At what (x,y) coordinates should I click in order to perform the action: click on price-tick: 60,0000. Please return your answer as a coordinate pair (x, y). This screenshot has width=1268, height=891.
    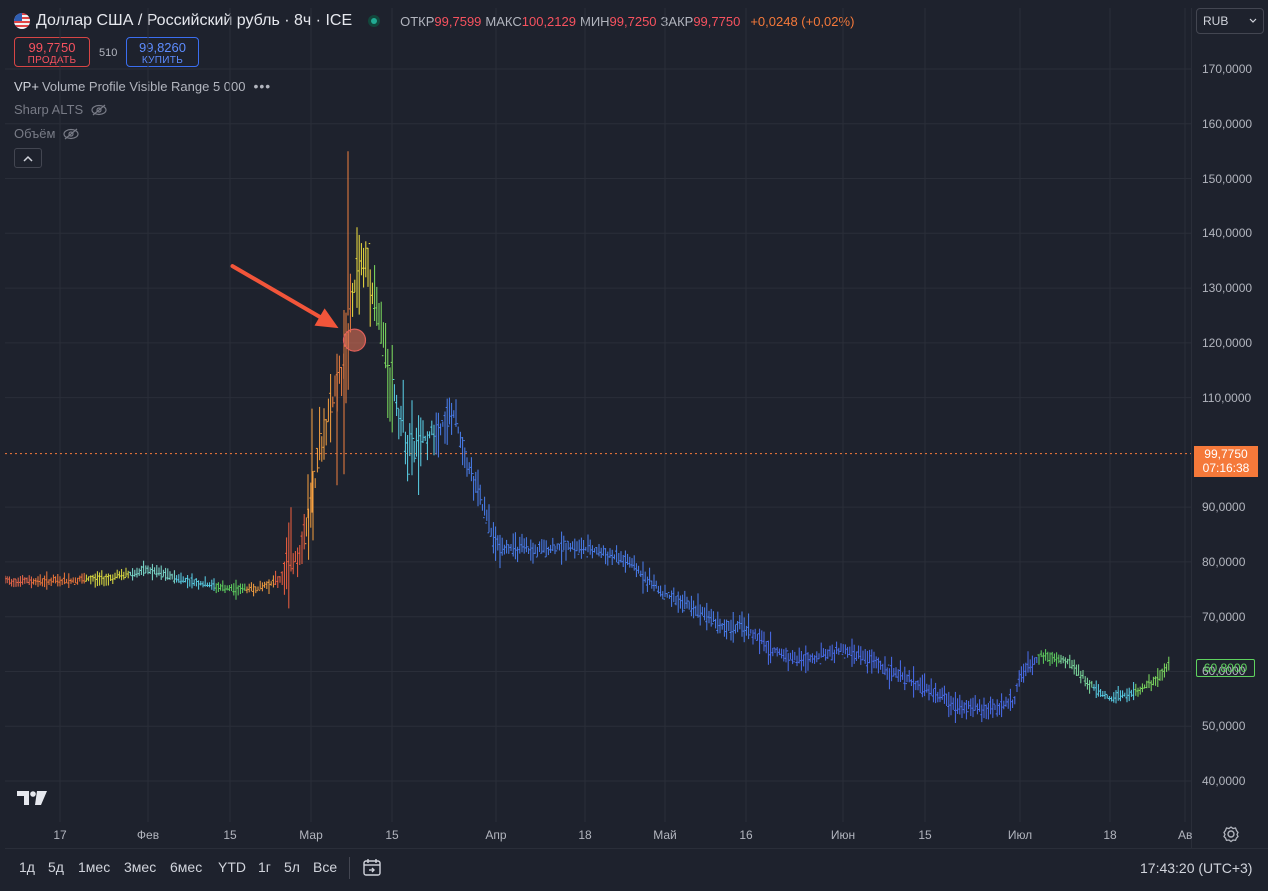
    Looking at the image, I should click on (1224, 671).